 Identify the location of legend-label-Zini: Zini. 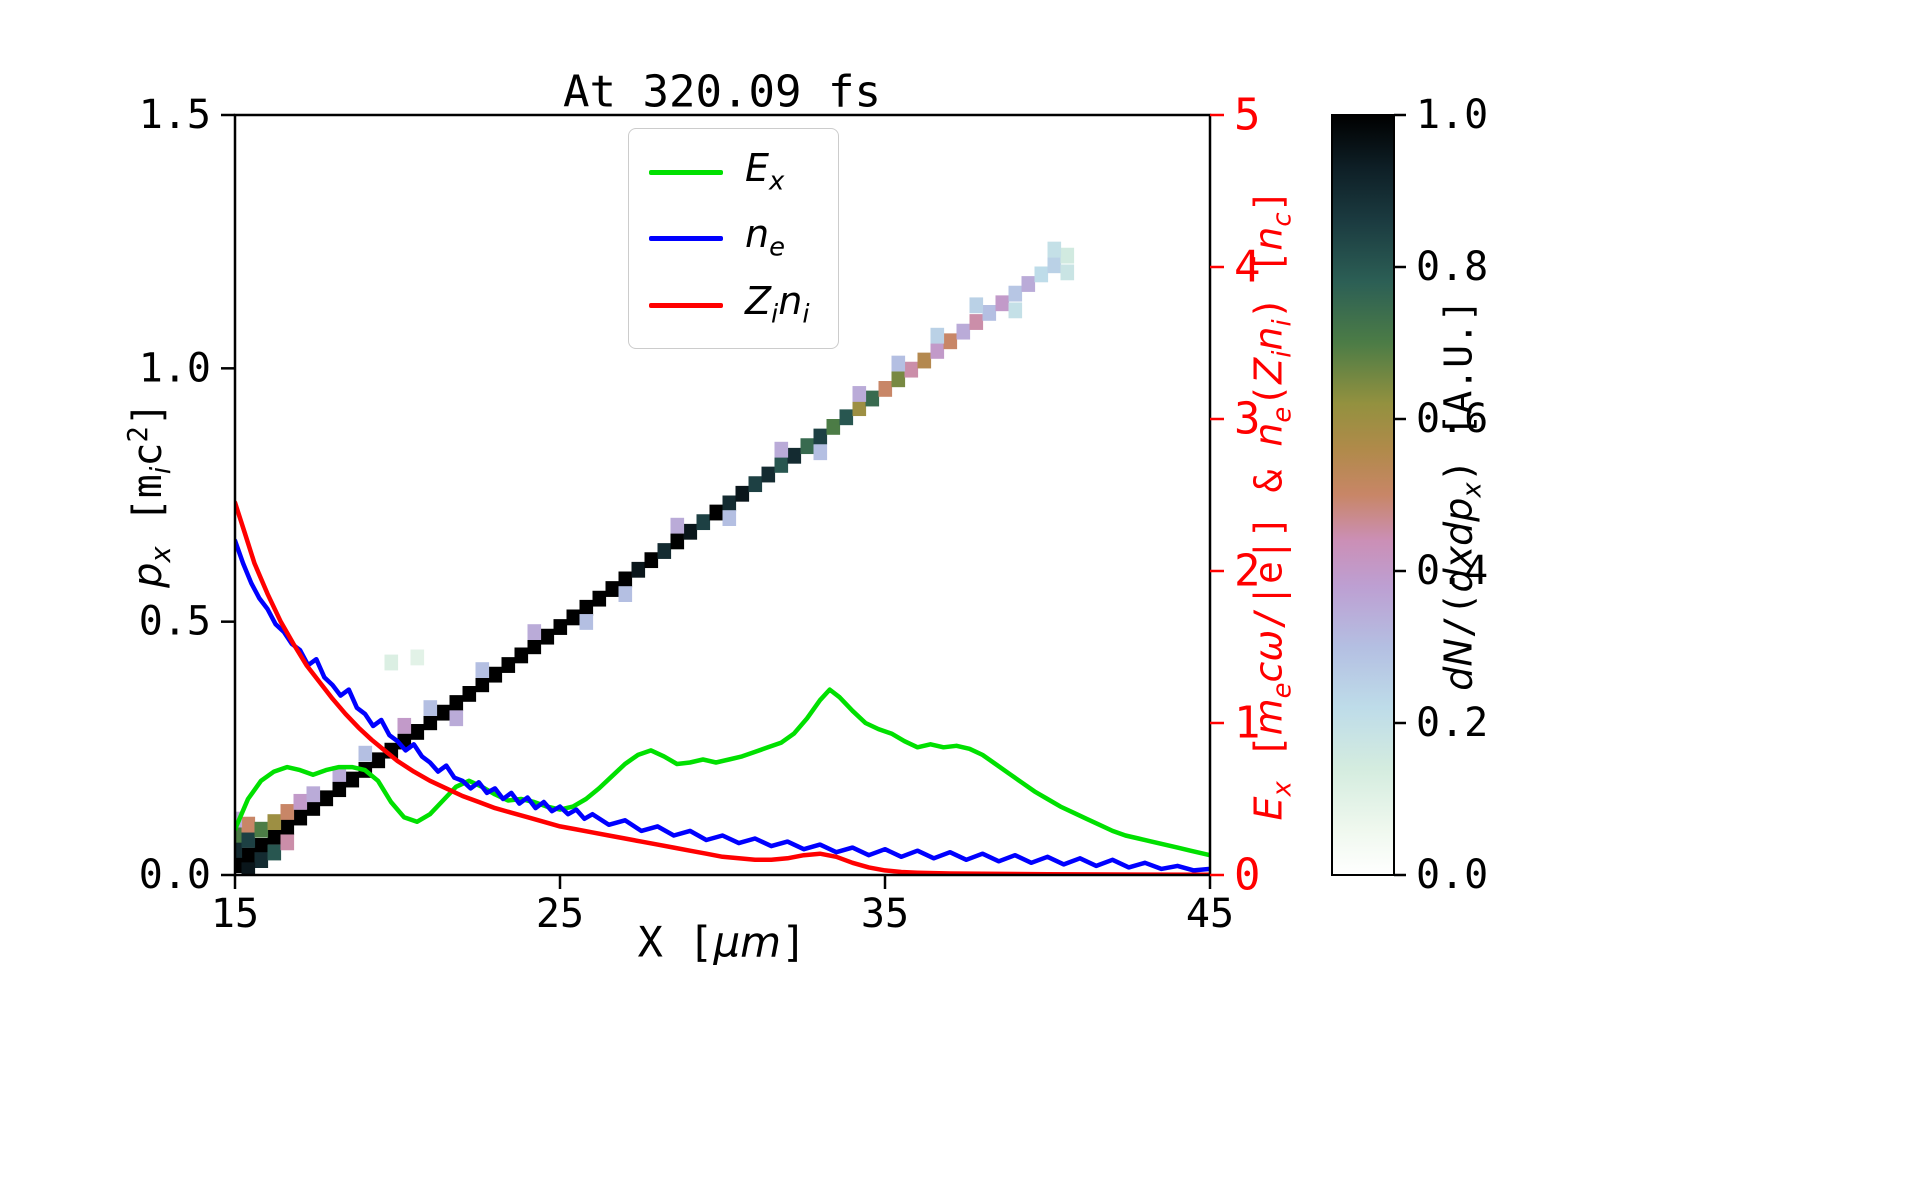
(777, 304).